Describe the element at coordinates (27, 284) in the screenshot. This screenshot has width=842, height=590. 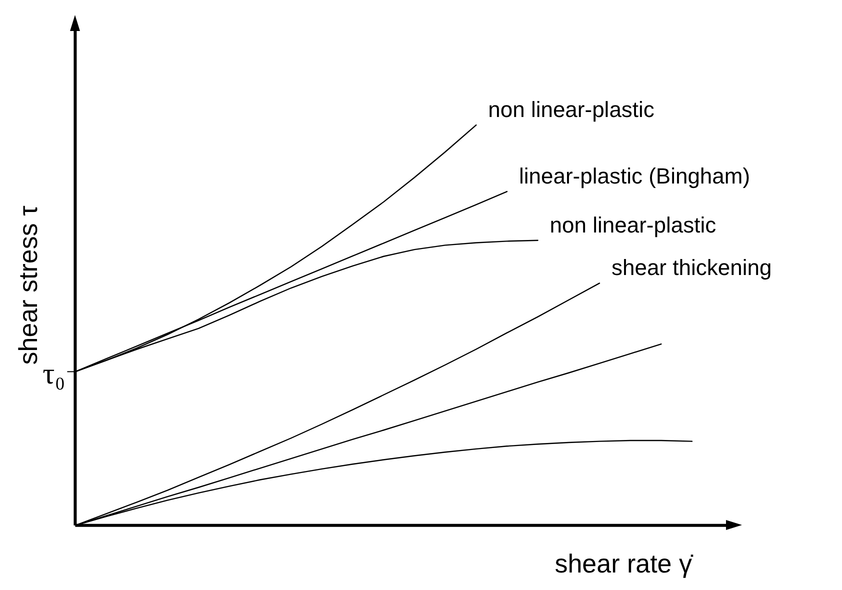
I see `y-axis-title: shear stress τ` at that location.